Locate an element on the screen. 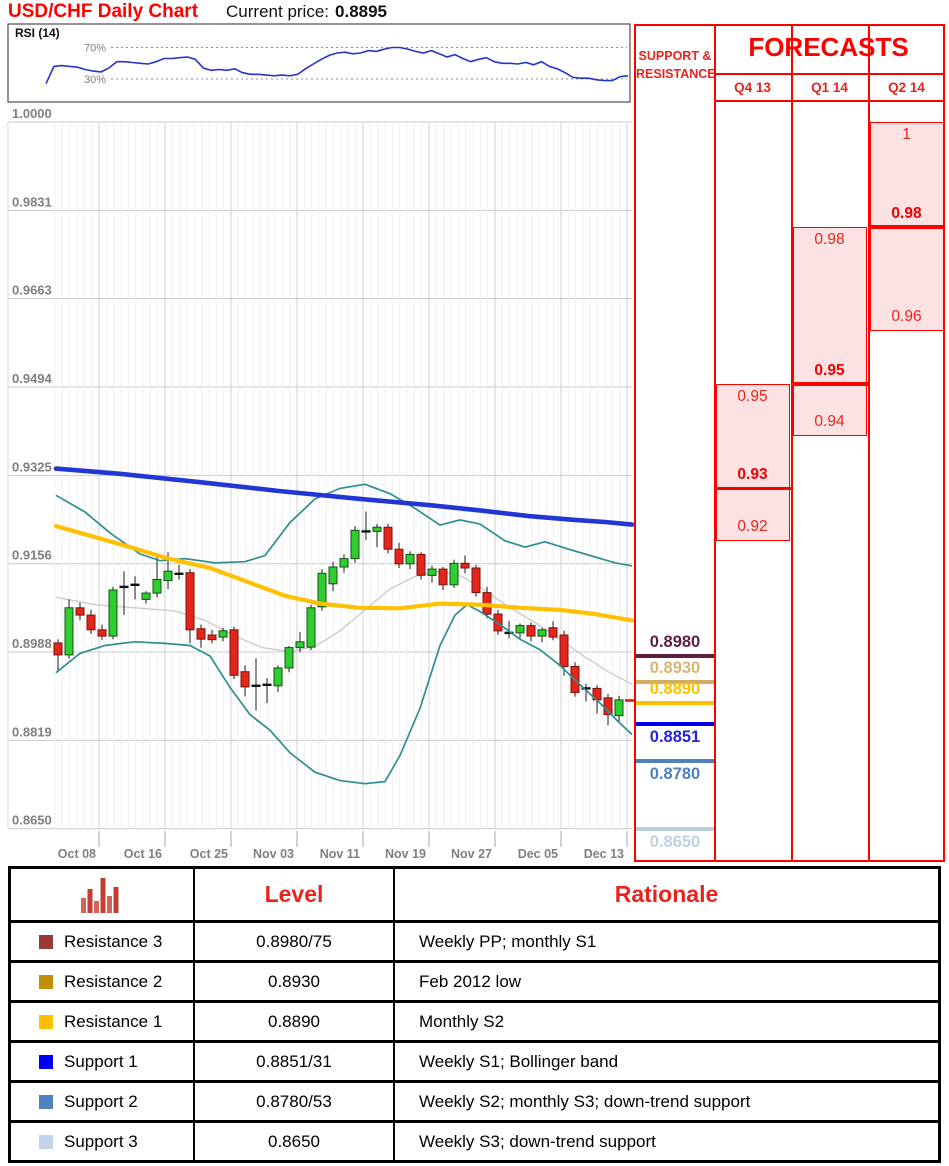 Image resolution: width=949 pixels, height=1166 pixels. sr-level-label: 0.8650 is located at coordinates (675, 841).